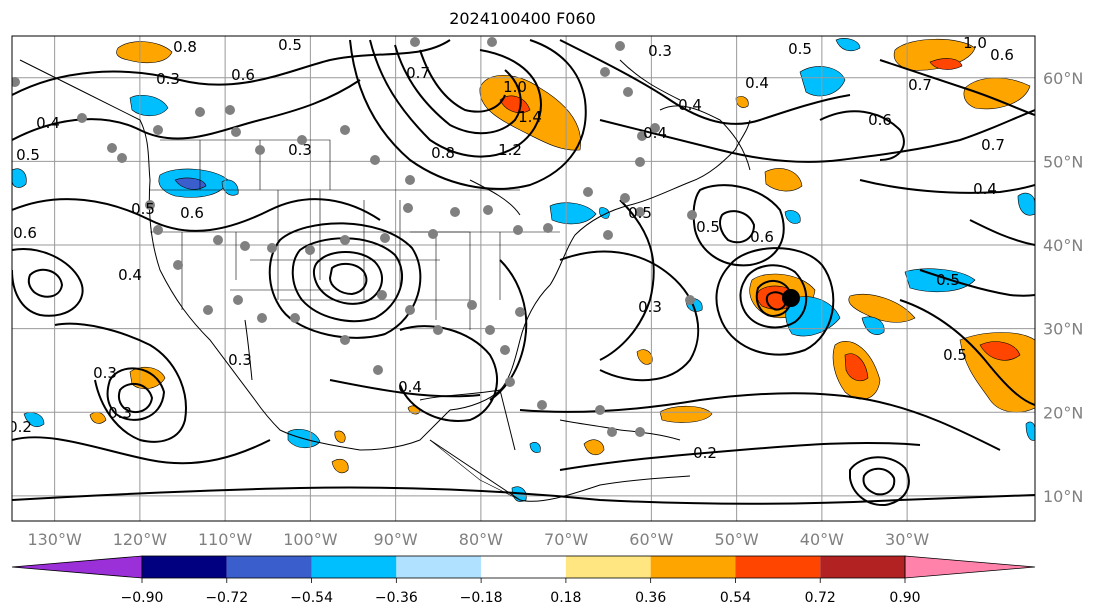 This screenshot has height=615, width=1105. What do you see at coordinates (650, 598) in the screenshot?
I see `colorbar-tick-label: 0.36` at bounding box center [650, 598].